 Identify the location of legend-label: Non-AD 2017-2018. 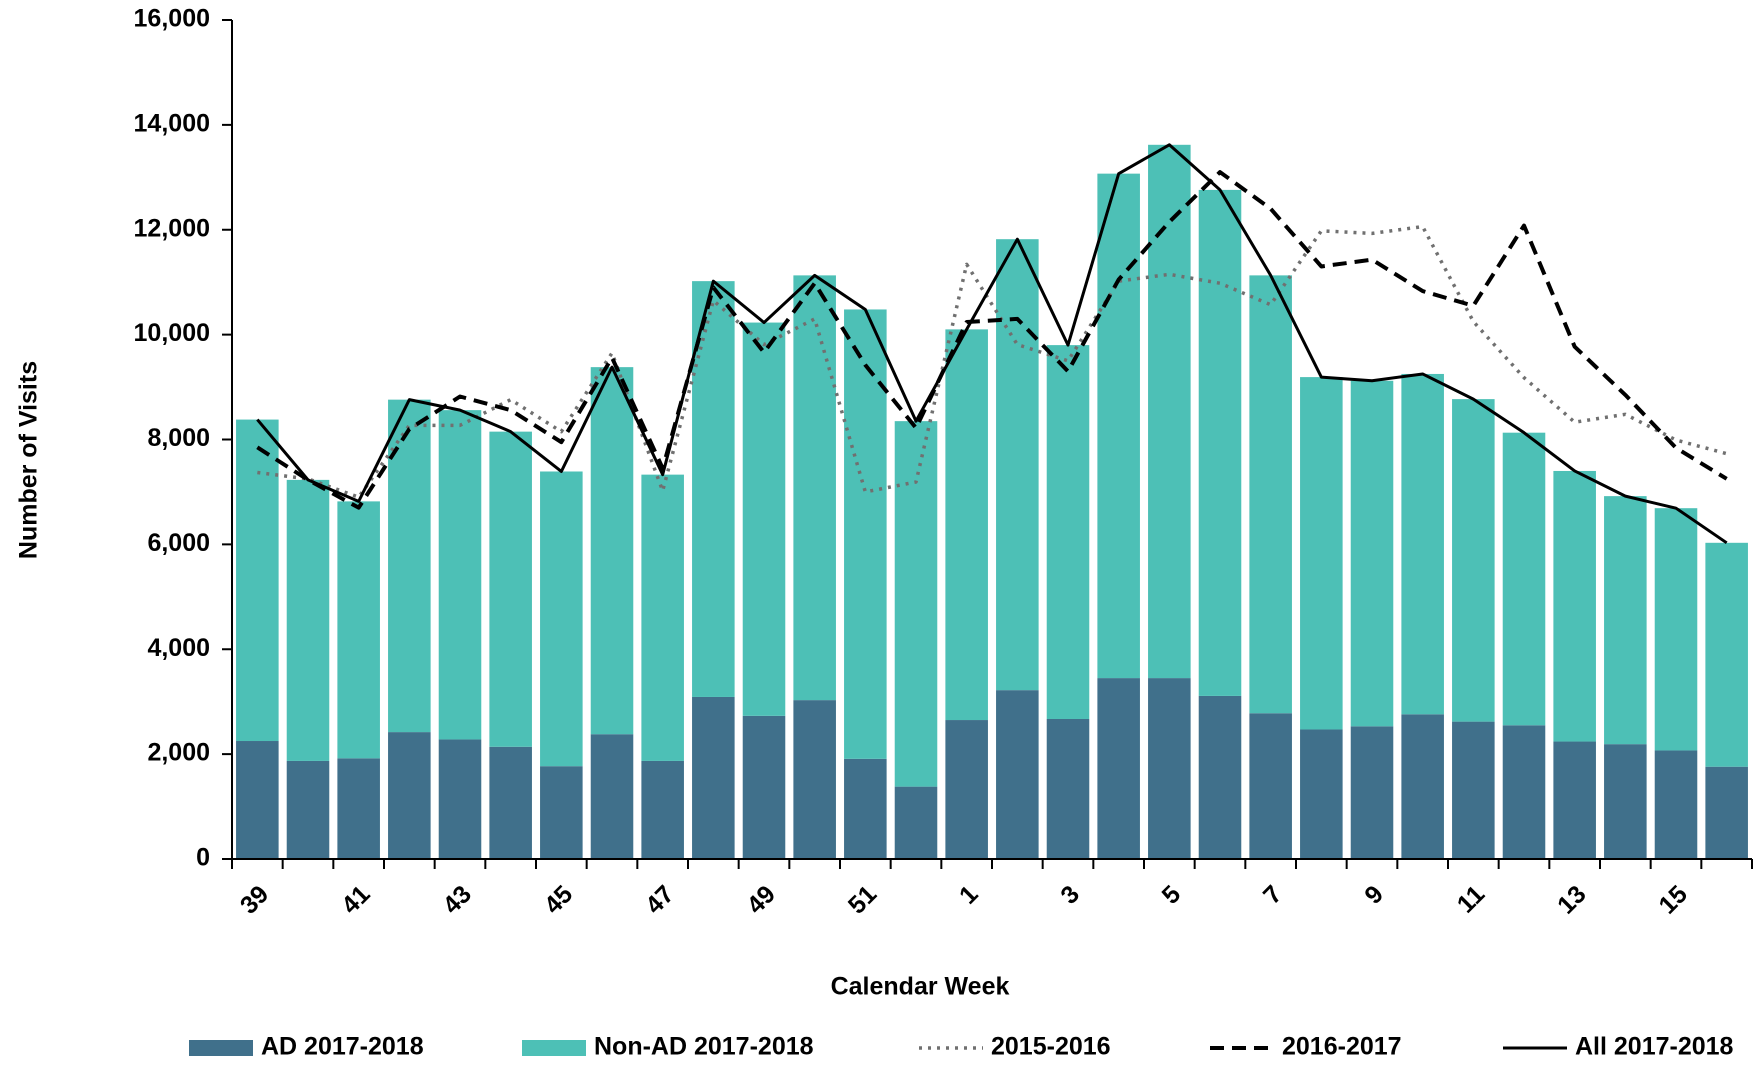
(704, 1047).